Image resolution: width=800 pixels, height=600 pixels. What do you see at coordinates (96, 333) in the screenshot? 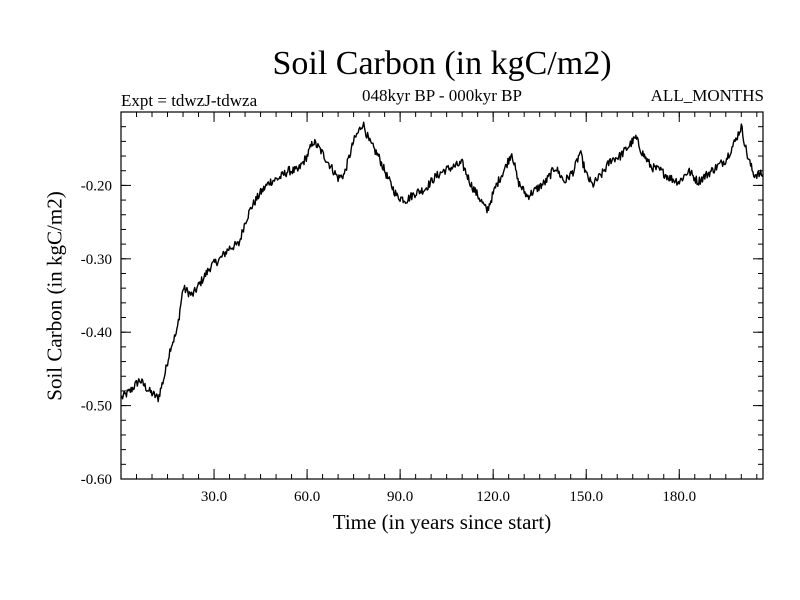
I see `y-tick-label: -0.40` at bounding box center [96, 333].